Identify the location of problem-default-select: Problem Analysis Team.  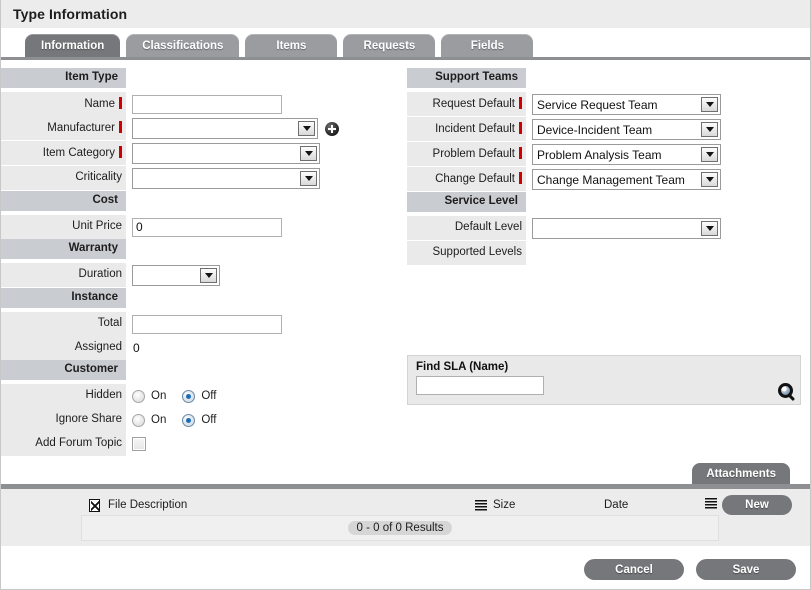
(626, 154).